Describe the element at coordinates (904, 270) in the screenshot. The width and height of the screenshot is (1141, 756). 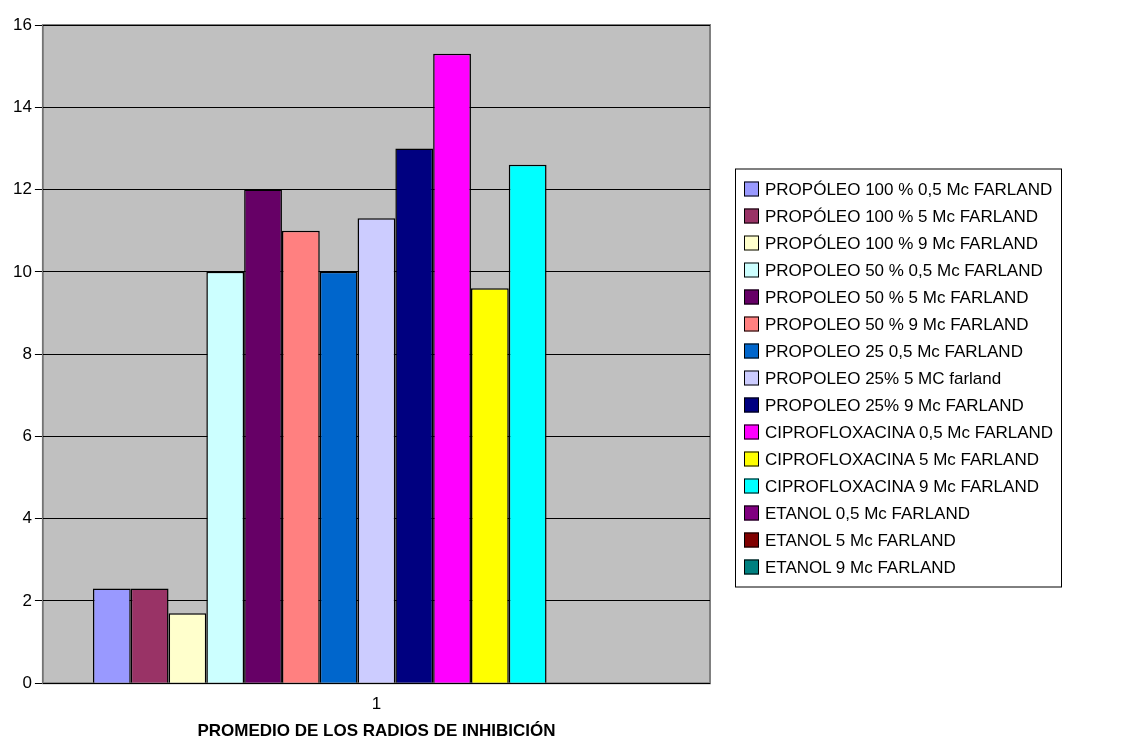
I see `legend-label: PROPOLEO 50 % 0,5 Mc FARLAND` at that location.